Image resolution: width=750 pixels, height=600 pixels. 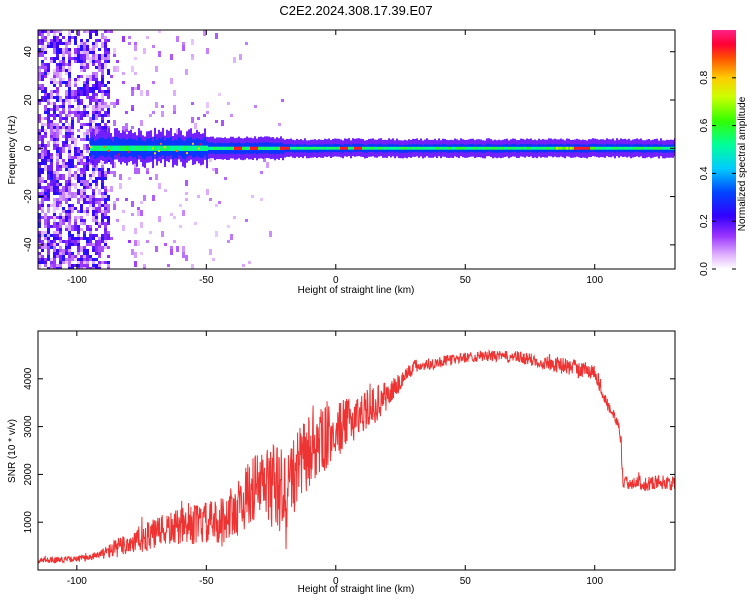 What do you see at coordinates (466, 581) in the screenshot?
I see `x-tick-label: 50` at bounding box center [466, 581].